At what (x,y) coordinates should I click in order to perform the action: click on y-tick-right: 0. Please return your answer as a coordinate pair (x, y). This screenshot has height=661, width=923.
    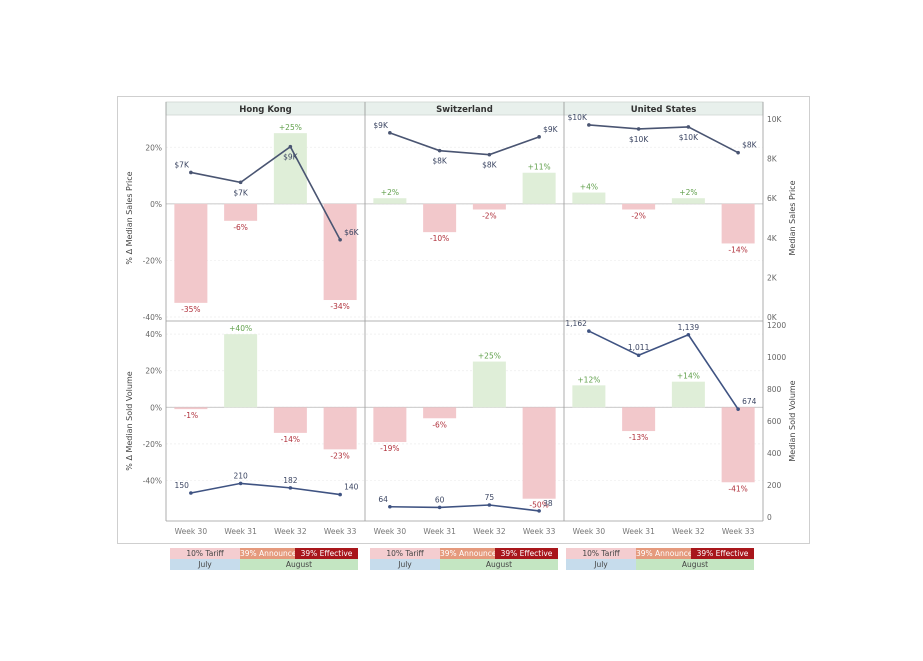
    Looking at the image, I should click on (769, 517).